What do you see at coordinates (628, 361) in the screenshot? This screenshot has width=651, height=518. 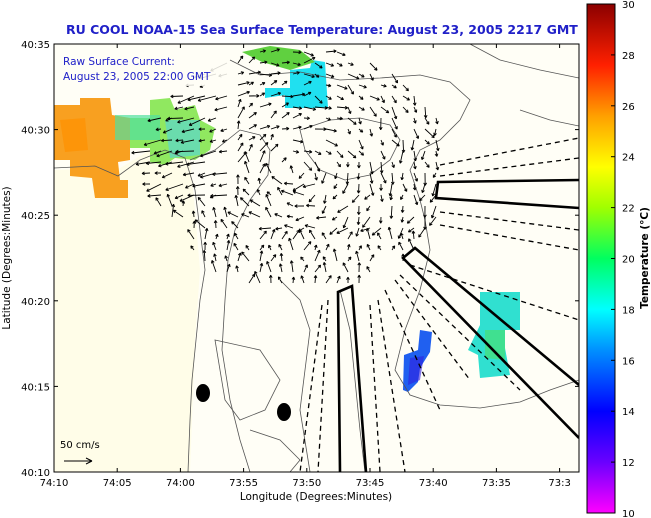 I see `colorbar-tick-label: 16` at bounding box center [628, 361].